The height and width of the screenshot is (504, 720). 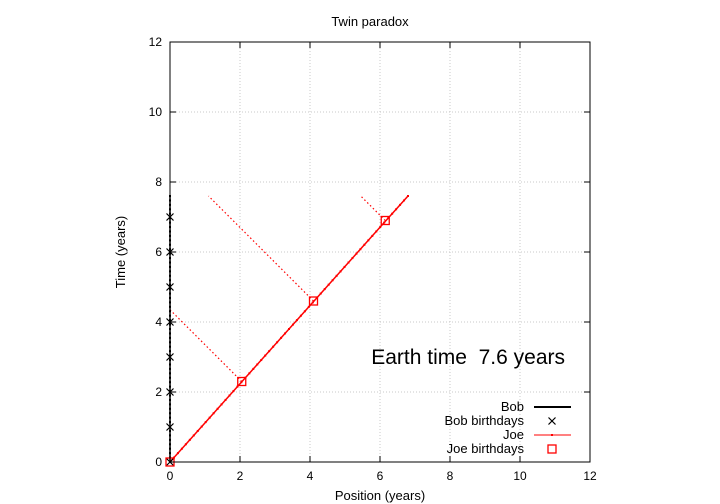 What do you see at coordinates (512, 406) in the screenshot?
I see `legend-label-bob: Bob` at bounding box center [512, 406].